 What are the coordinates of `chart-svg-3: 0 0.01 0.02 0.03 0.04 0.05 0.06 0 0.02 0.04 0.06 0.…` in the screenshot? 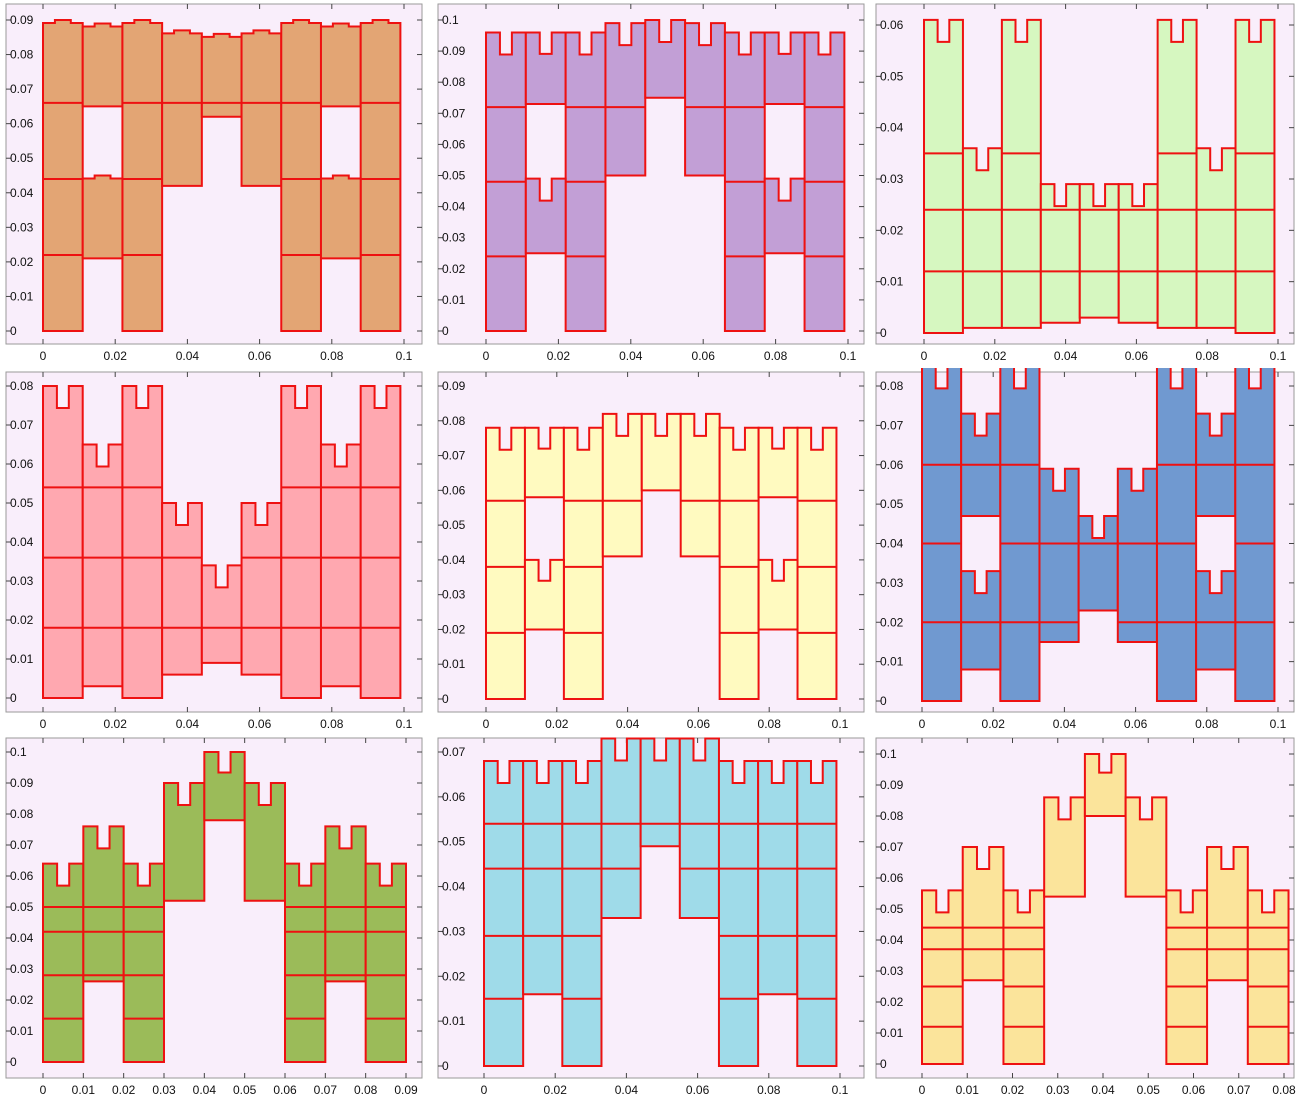 It's located at (1085, 183).